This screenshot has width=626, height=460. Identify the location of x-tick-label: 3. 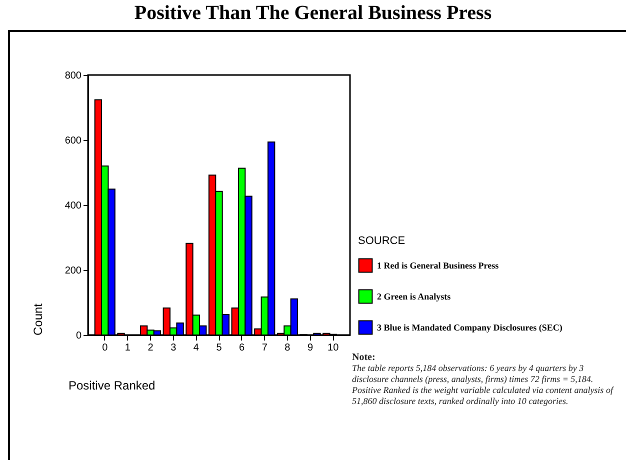
(173, 348).